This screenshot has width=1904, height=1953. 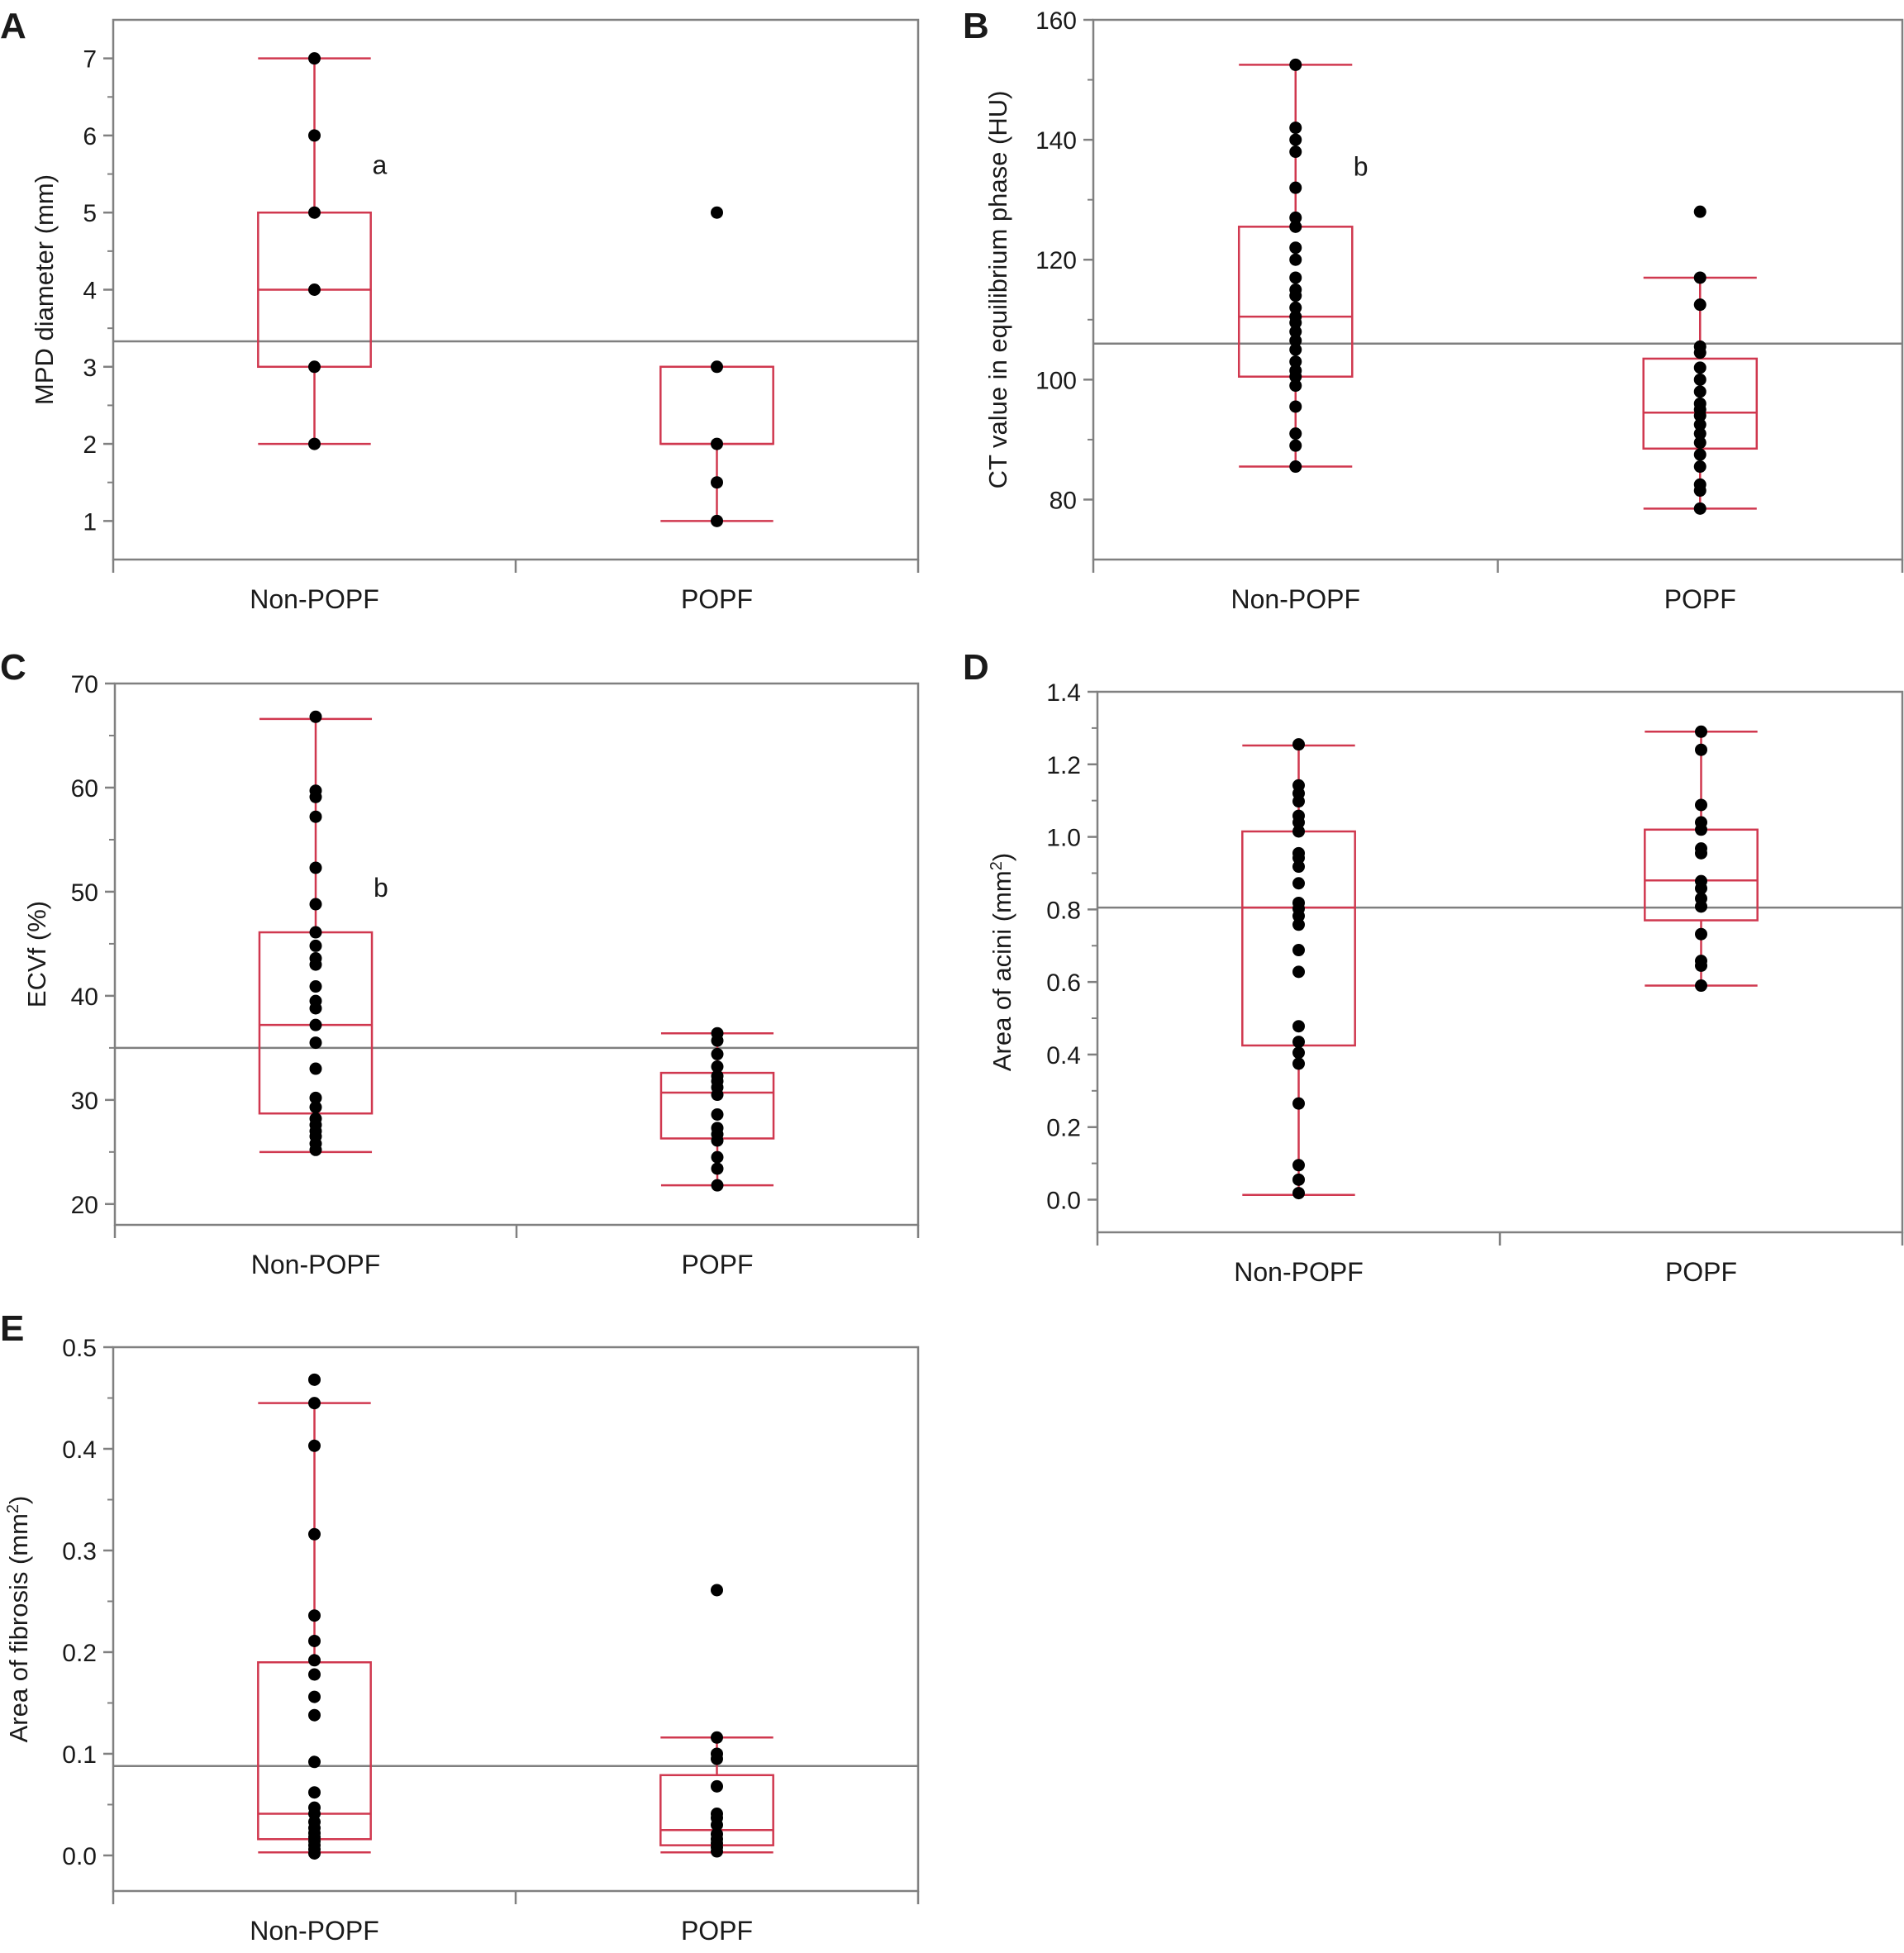 What do you see at coordinates (18, 1619) in the screenshot?
I see `y-axis-title: Area of fibrosis (mm2)` at bounding box center [18, 1619].